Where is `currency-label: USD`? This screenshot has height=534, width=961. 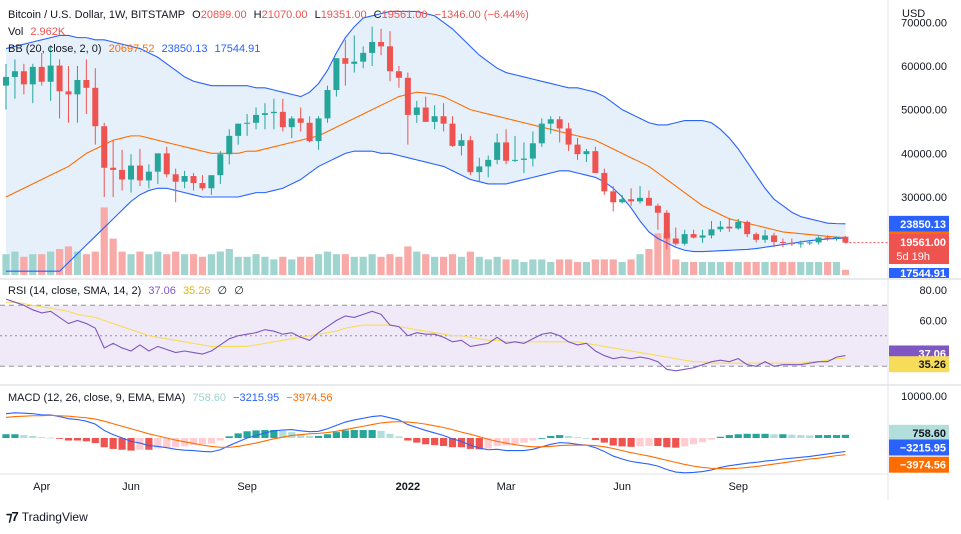
currency-label: USD is located at coordinates (914, 14).